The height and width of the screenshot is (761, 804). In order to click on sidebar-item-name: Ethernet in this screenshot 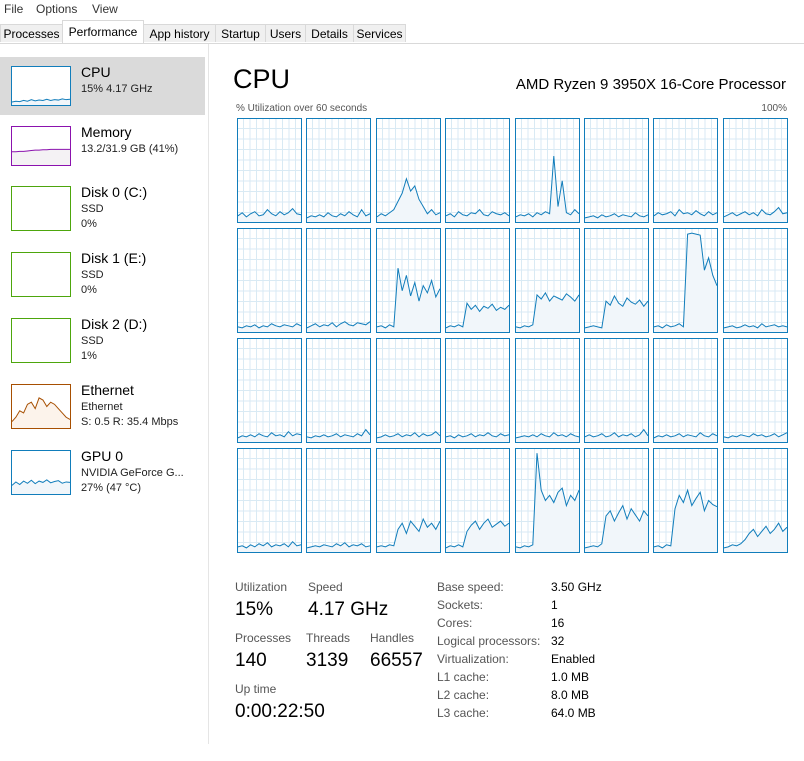, I will do `click(107, 390)`.